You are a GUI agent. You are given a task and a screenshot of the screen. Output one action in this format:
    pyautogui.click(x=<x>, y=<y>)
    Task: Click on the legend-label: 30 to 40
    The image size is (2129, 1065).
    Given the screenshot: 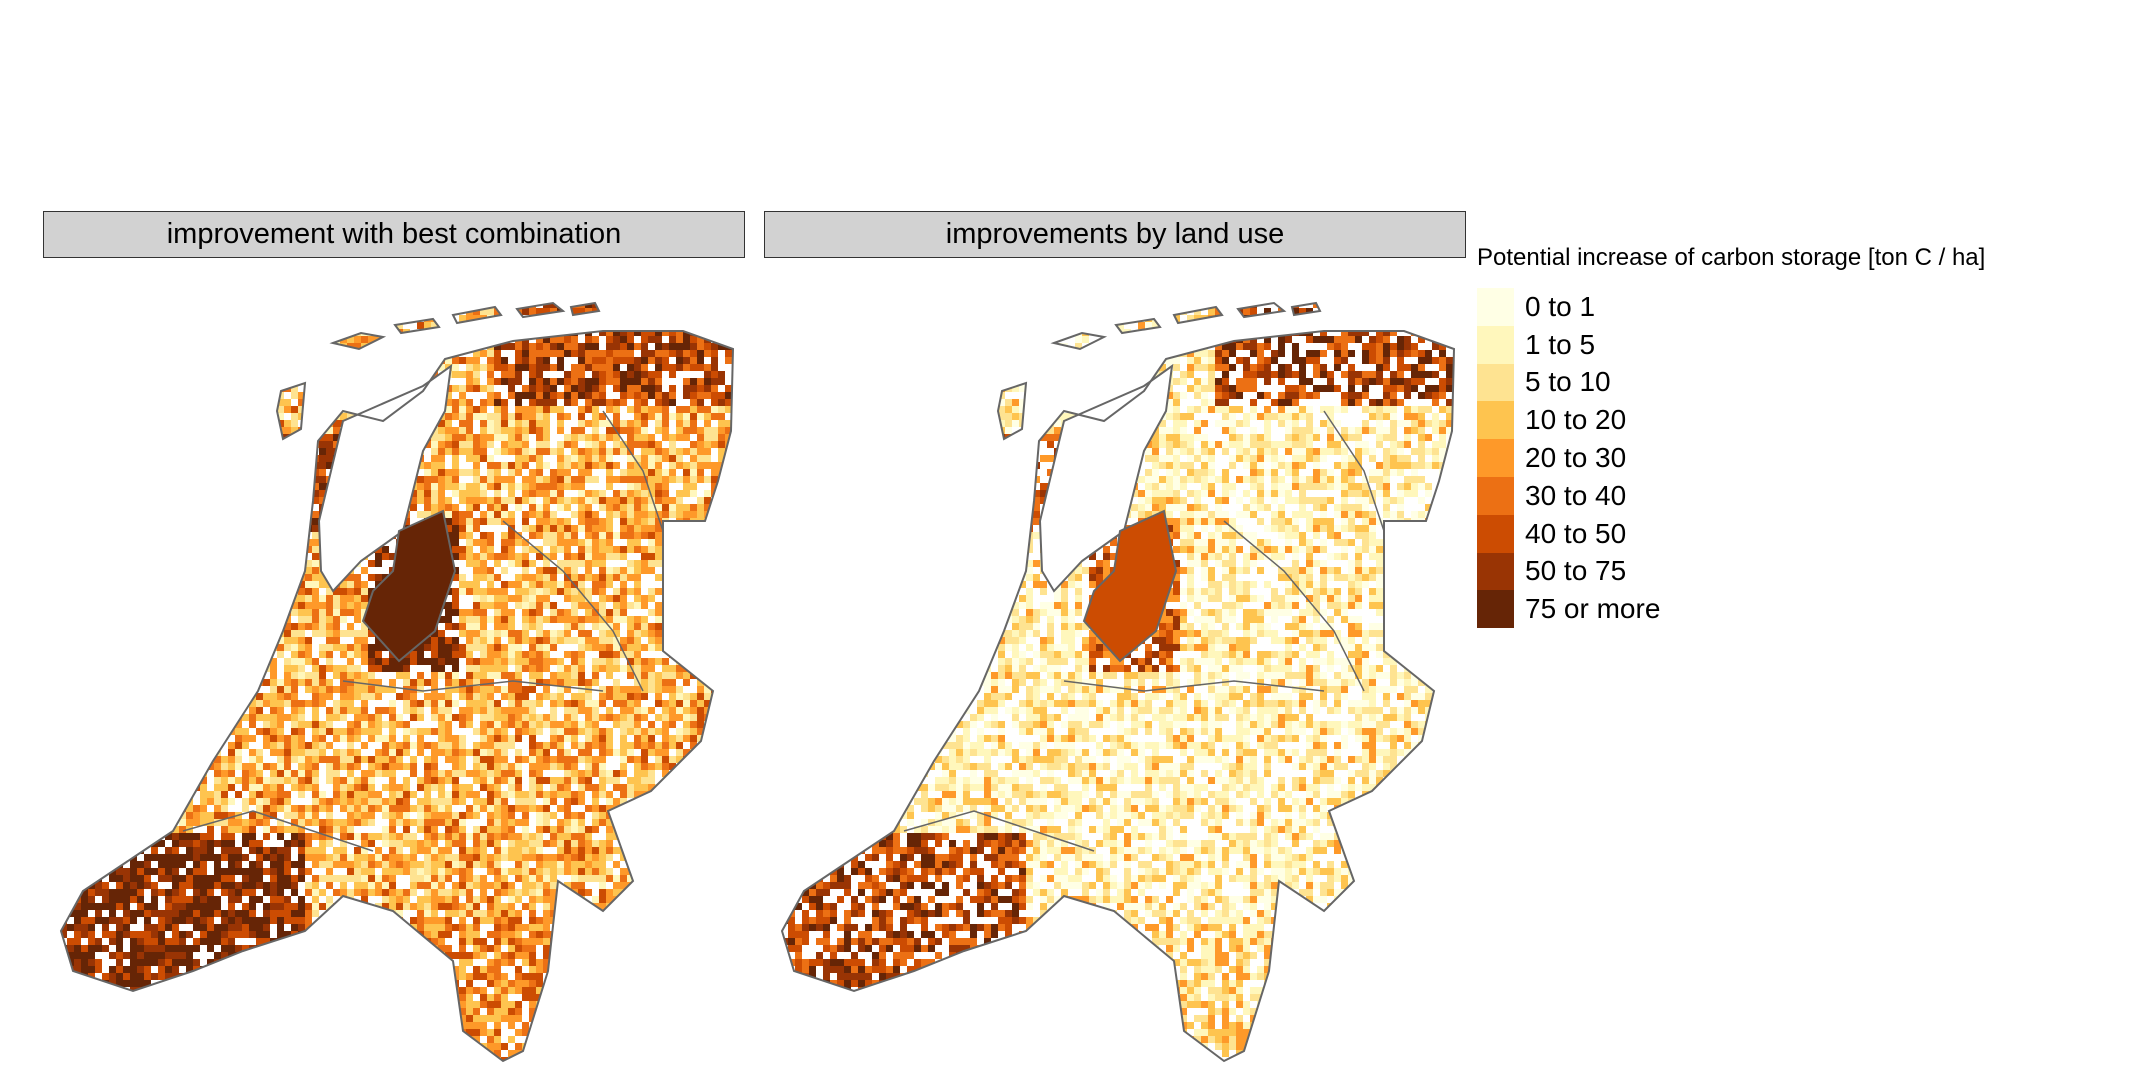 What is the action you would take?
    pyautogui.click(x=1576, y=495)
    